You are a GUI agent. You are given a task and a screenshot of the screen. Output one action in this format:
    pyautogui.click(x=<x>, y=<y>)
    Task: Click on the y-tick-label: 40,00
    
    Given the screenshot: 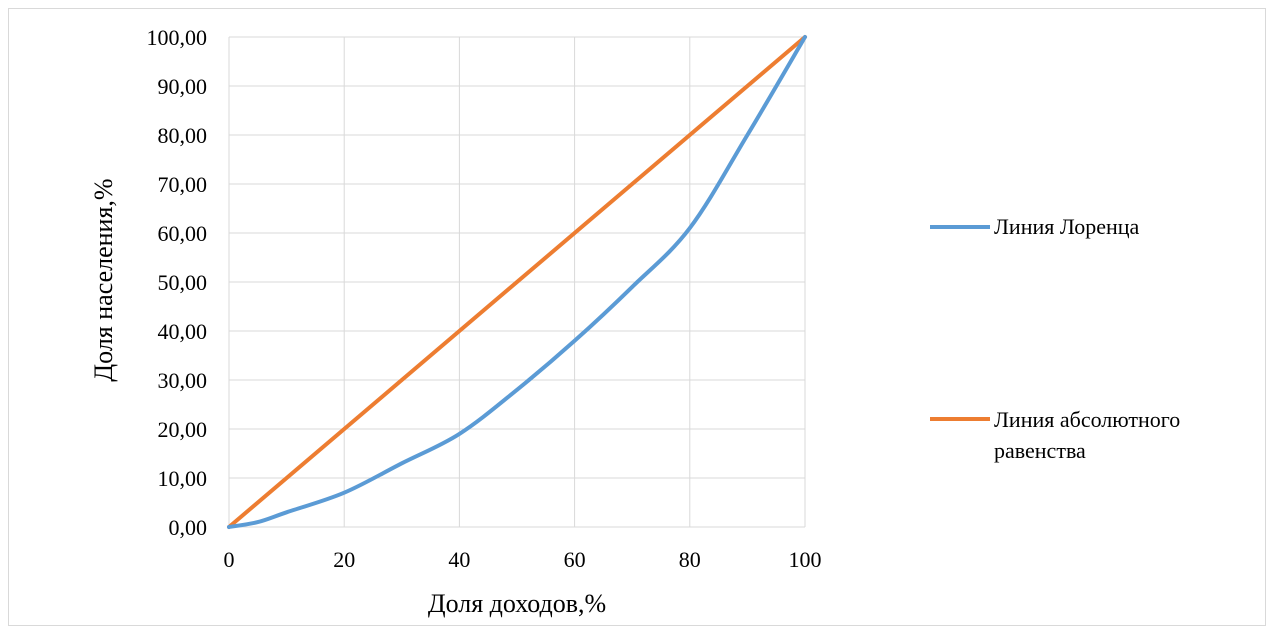 What is the action you would take?
    pyautogui.click(x=183, y=331)
    